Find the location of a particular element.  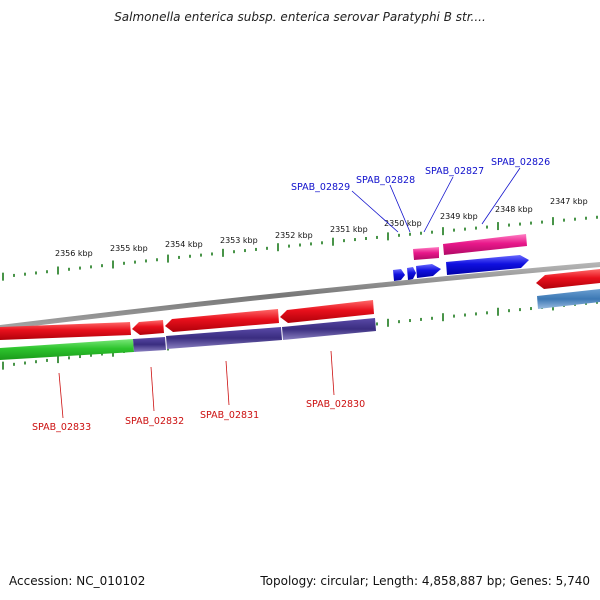

tick-label-2348: 2348 kbp is located at coordinates (514, 209).